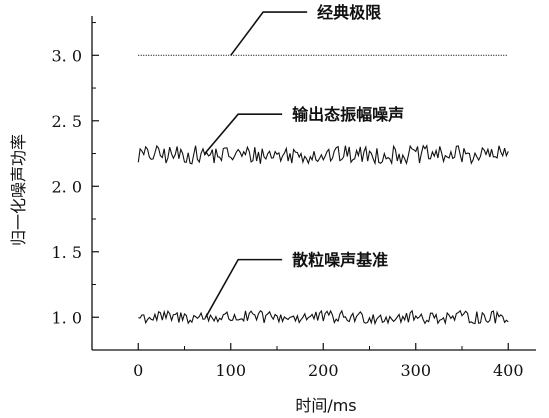 Image resolution: width=549 pixels, height=418 pixels. Describe the element at coordinates (340, 260) in the screenshot. I see `annotation-label-3: 散粒噪声基准` at that location.